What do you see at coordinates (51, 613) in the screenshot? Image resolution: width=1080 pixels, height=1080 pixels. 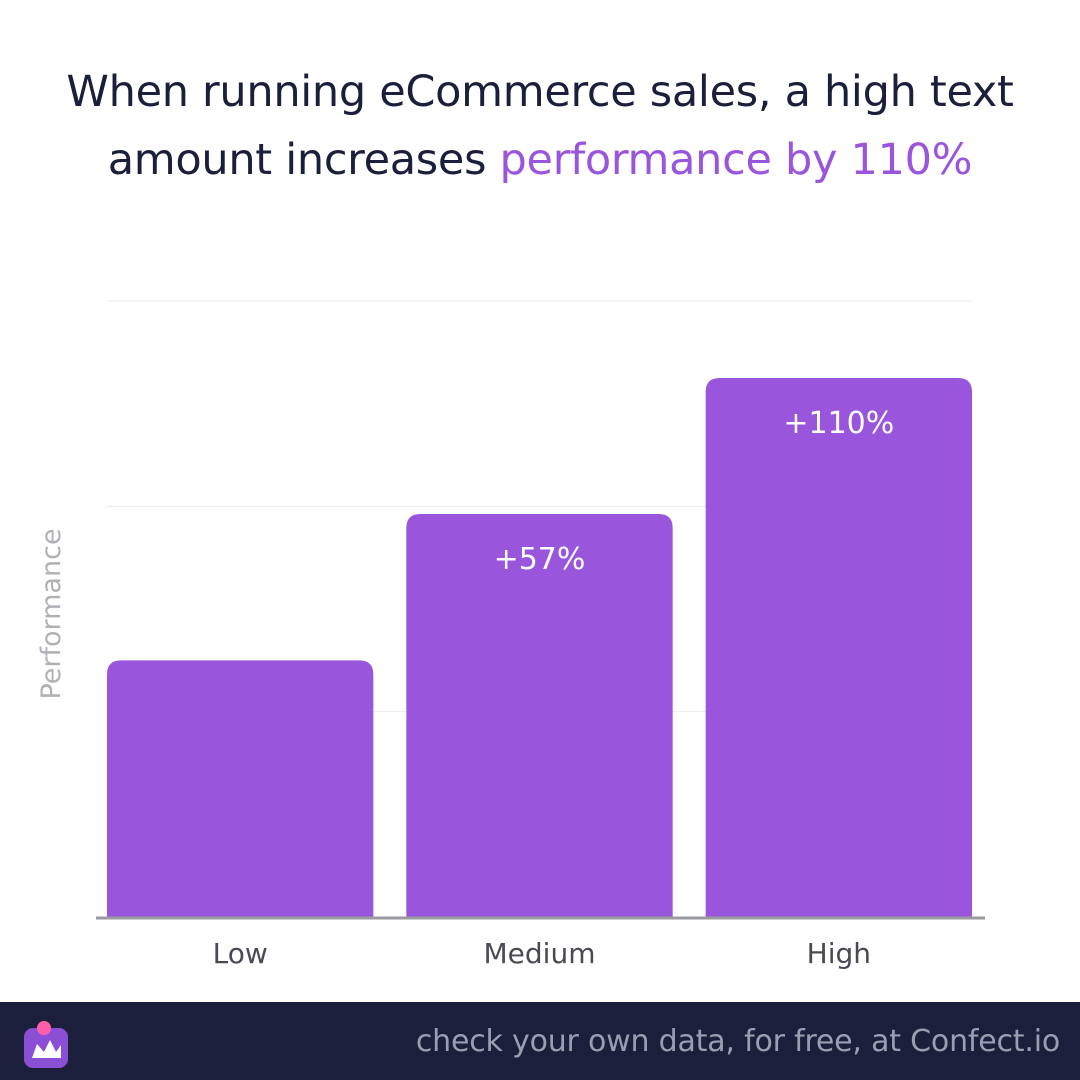 I see `y-axis-label: Performance` at bounding box center [51, 613].